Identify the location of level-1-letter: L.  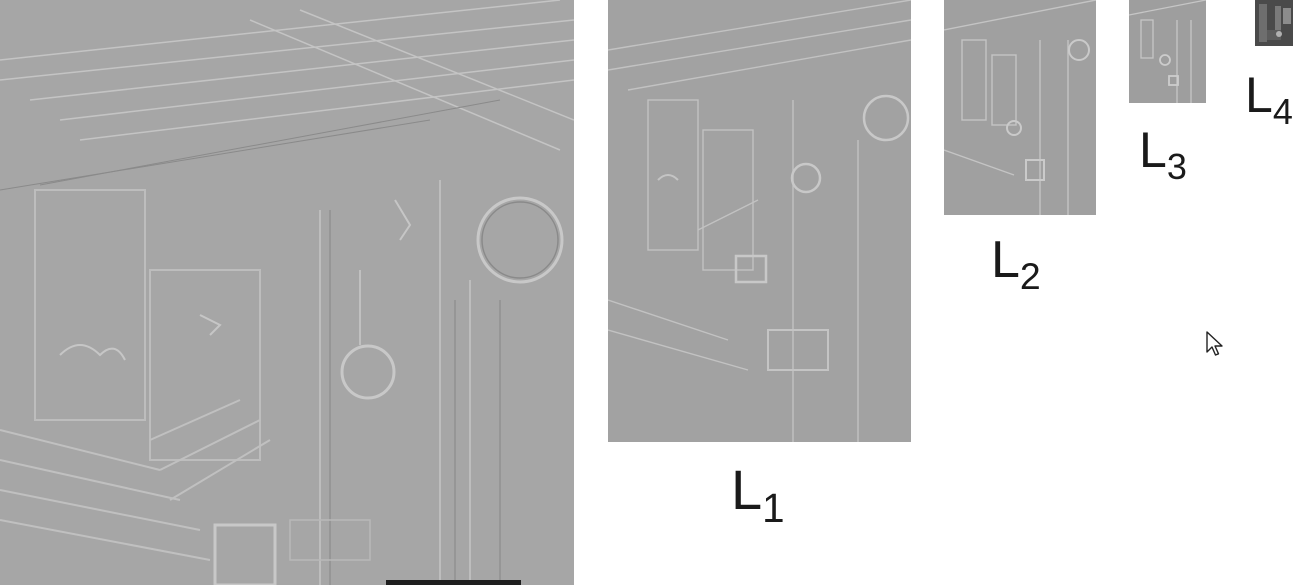
(747, 489).